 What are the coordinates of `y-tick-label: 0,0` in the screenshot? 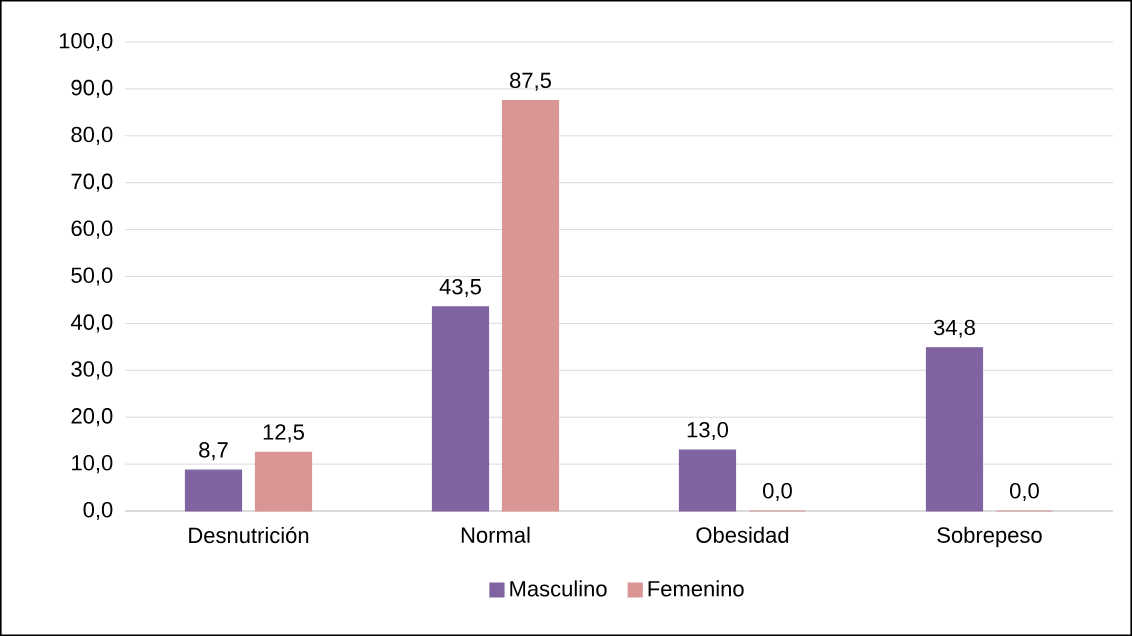 It's located at (98, 511).